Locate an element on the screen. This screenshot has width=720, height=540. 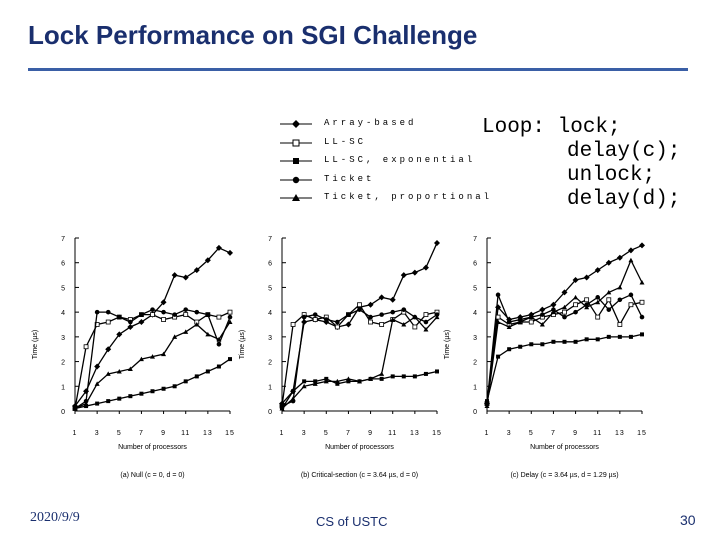
series-open-square is located at coordinates (564, 351).